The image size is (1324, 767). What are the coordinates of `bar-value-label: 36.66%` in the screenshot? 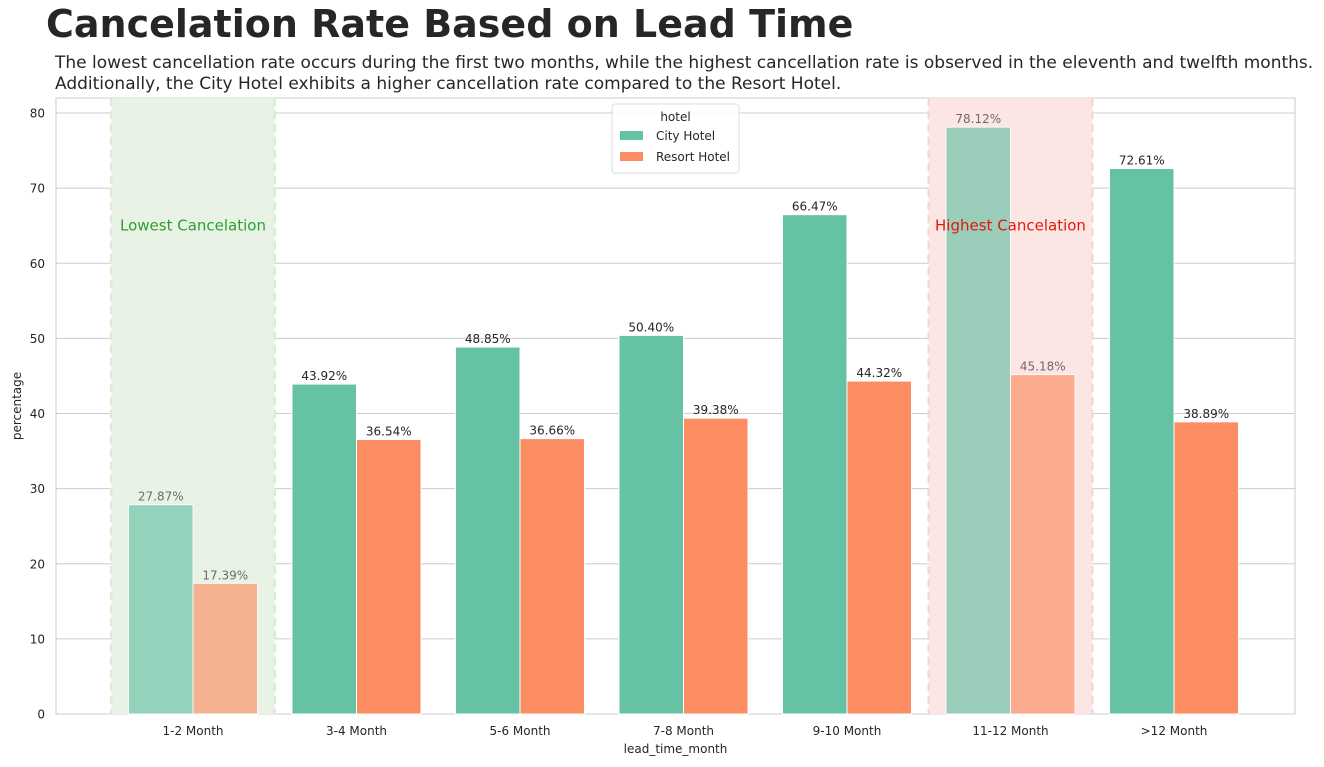 It's located at (552, 431).